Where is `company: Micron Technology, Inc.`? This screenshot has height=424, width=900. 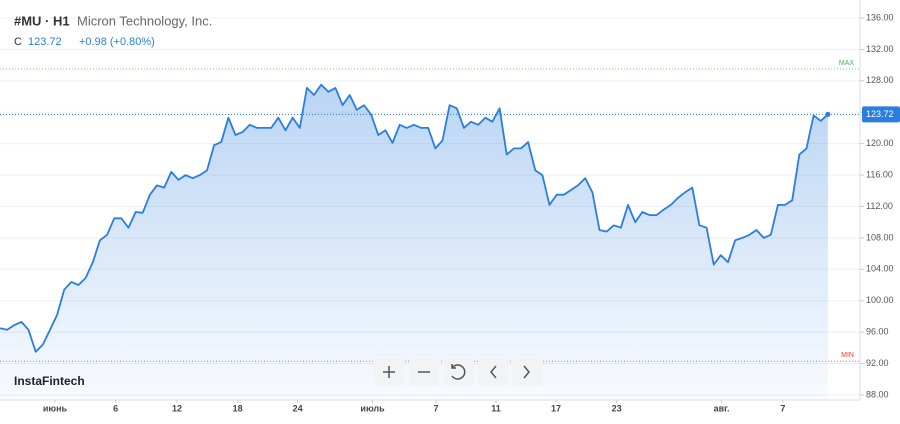 company: Micron Technology, Inc. is located at coordinates (144, 20).